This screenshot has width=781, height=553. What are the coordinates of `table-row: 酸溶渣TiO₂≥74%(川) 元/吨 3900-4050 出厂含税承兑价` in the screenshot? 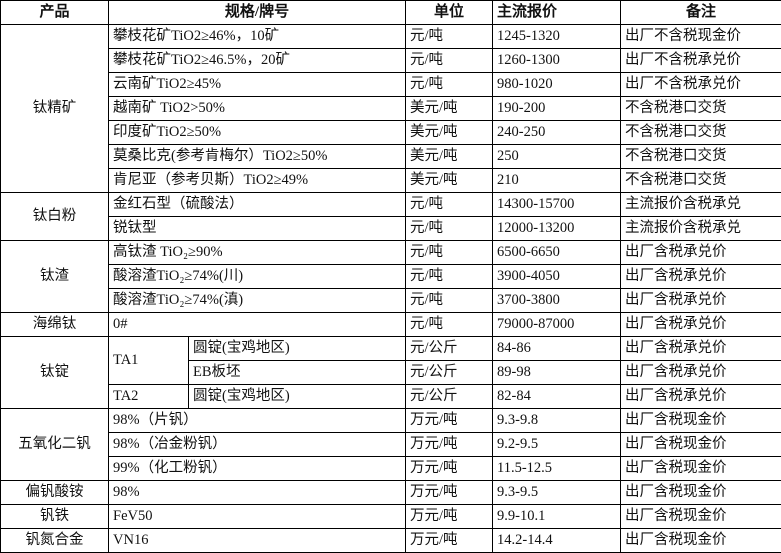 It's located at (391, 276).